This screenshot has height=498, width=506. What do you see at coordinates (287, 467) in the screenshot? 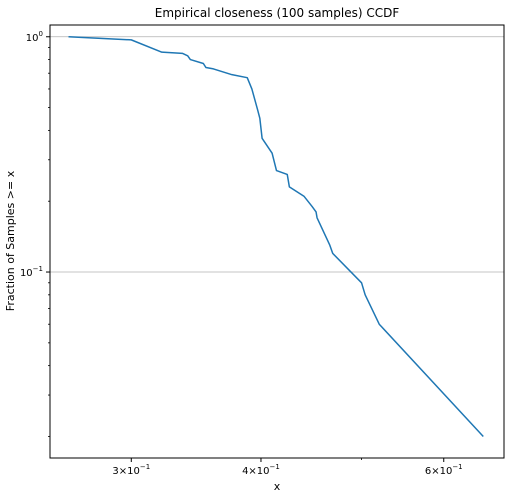
I see `x-axis: 3×10⁻¹ 4×10⁻¹ 6×10⁻¹` at bounding box center [287, 467].